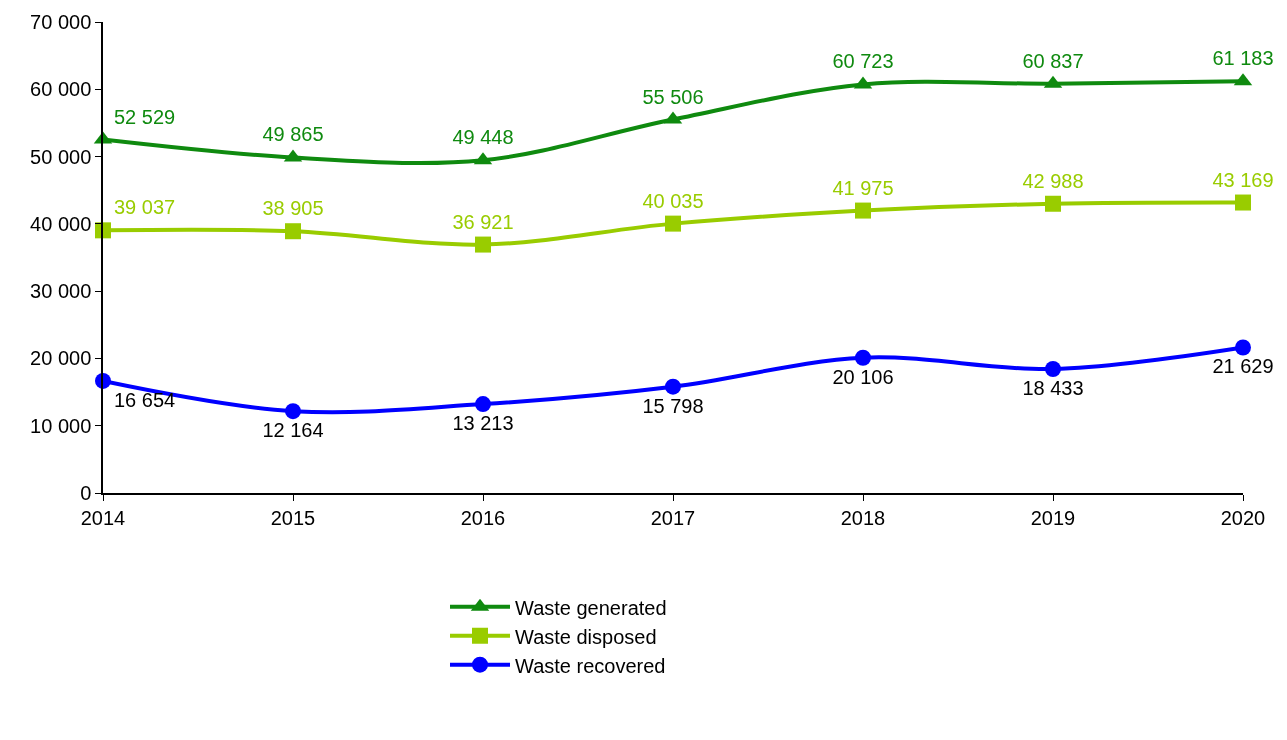 The width and height of the screenshot is (1287, 740). What do you see at coordinates (1243, 179) in the screenshot?
I see `data-label: 43 169` at bounding box center [1243, 179].